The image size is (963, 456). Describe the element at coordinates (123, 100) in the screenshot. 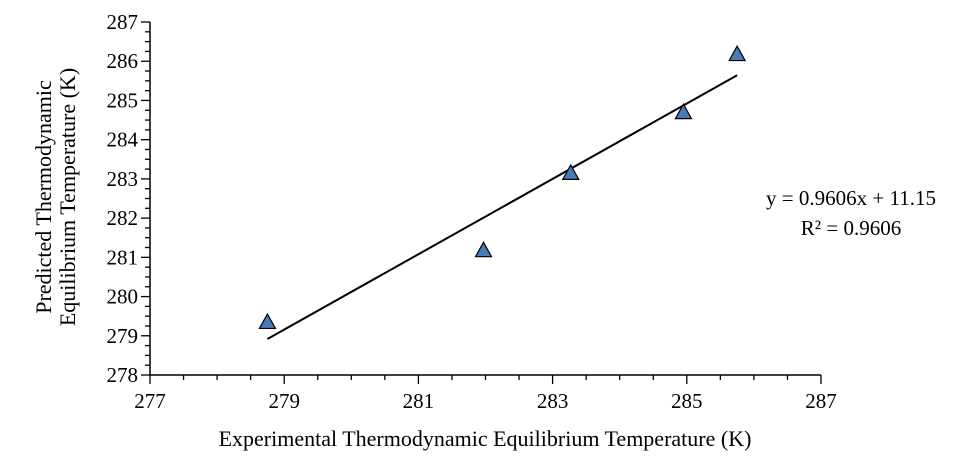

I see `y-tick-label: 285` at that location.